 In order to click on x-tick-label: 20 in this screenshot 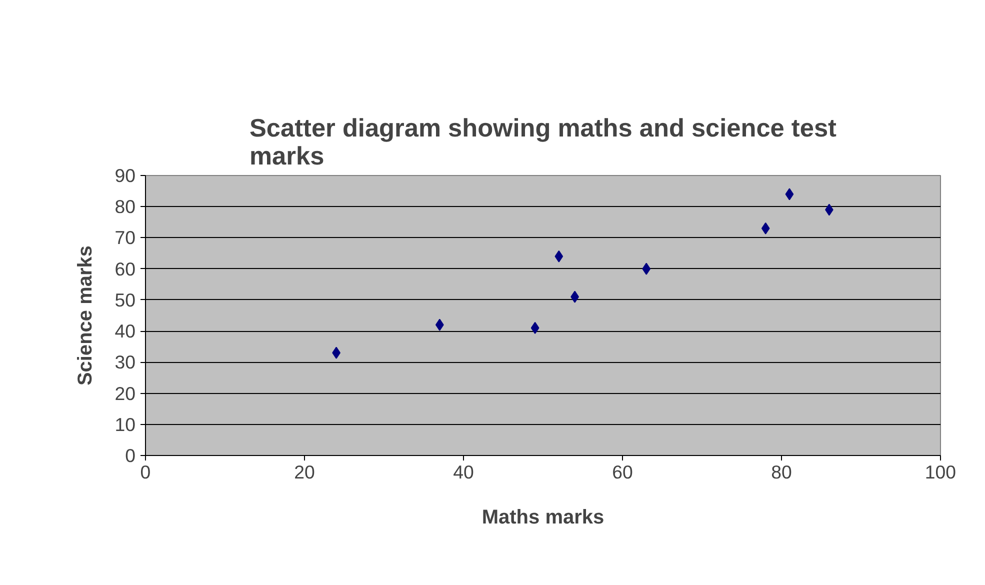, I will do `click(304, 472)`.